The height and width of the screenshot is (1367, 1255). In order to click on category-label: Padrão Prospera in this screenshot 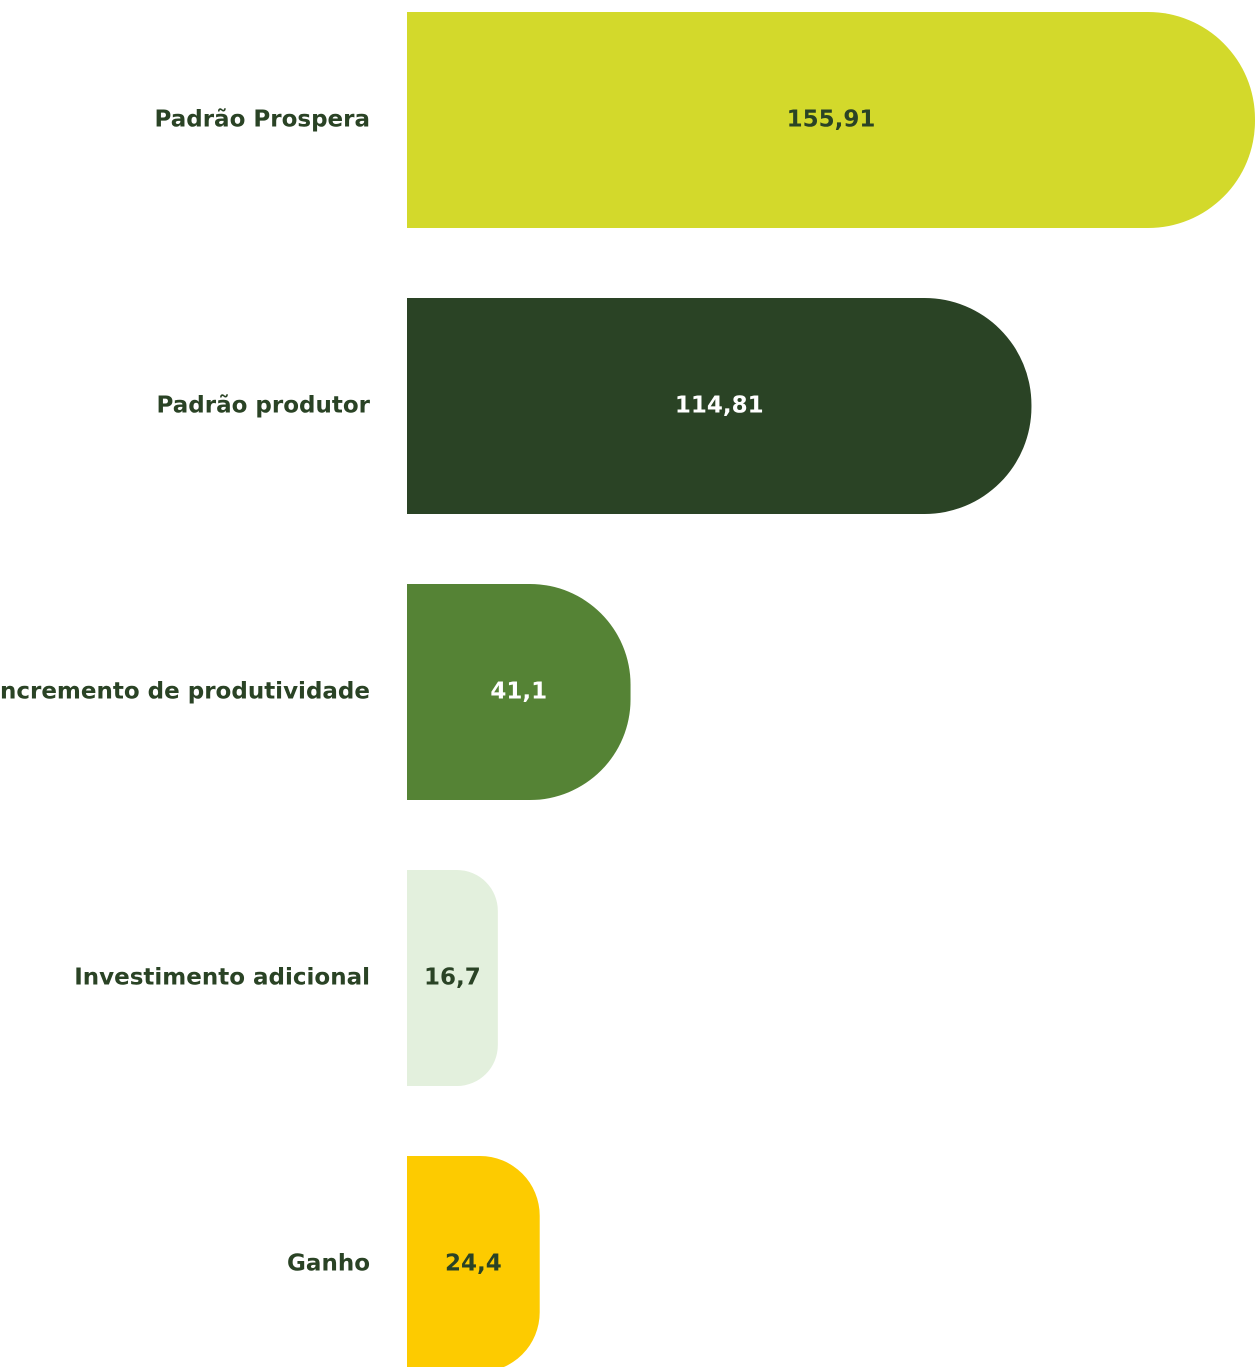, I will do `click(262, 120)`.